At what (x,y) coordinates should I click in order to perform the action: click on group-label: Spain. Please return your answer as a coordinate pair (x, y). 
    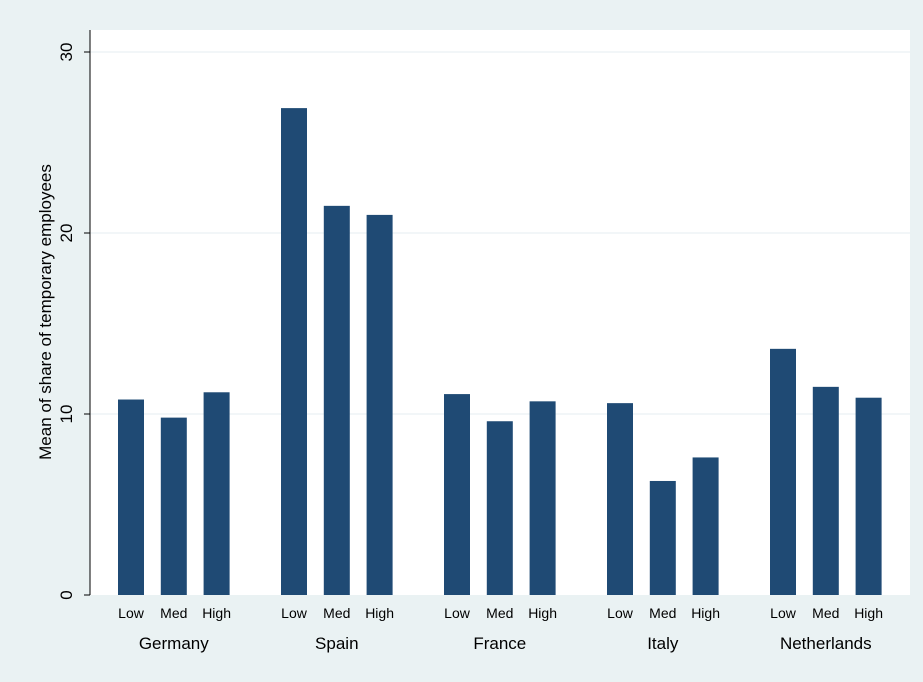
    Looking at the image, I should click on (336, 643).